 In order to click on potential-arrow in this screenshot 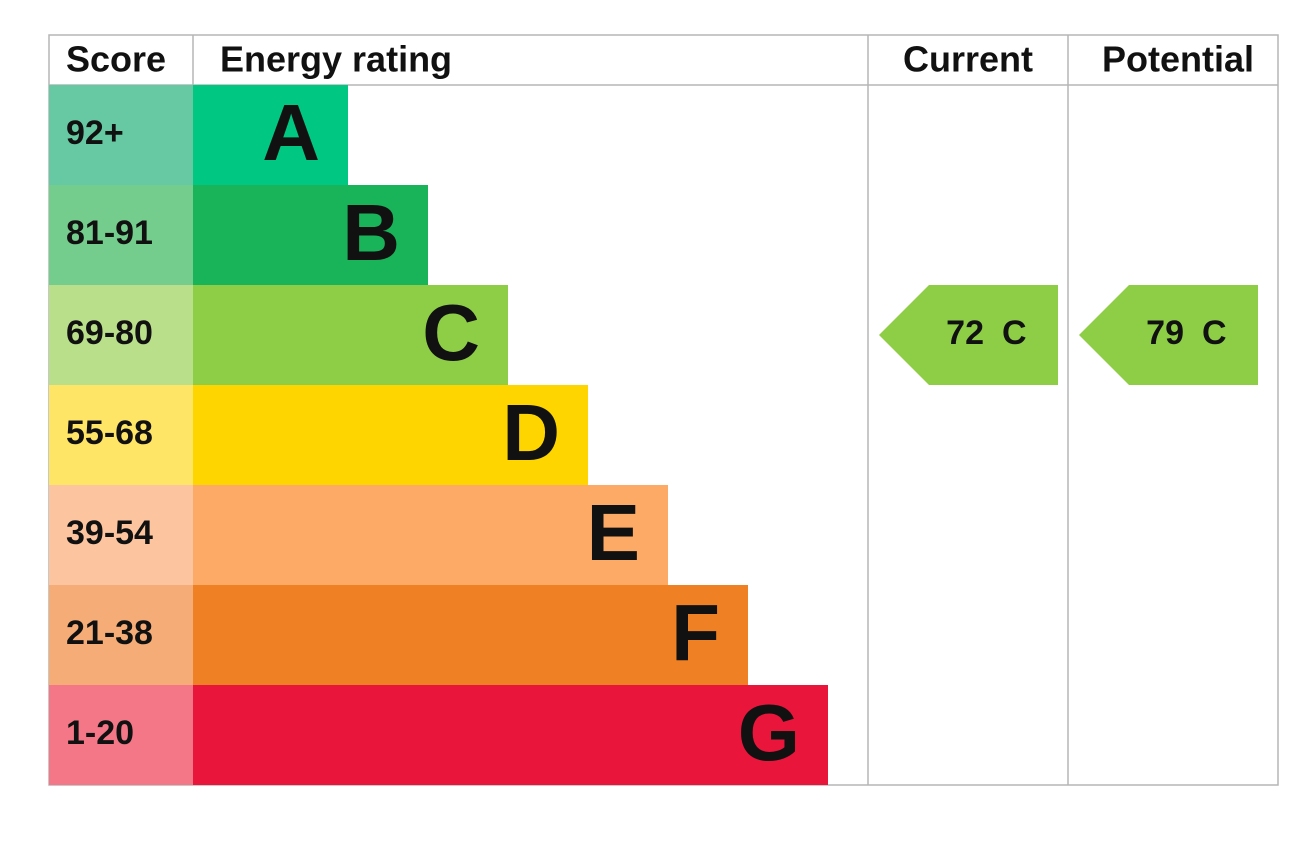, I will do `click(1168, 335)`.